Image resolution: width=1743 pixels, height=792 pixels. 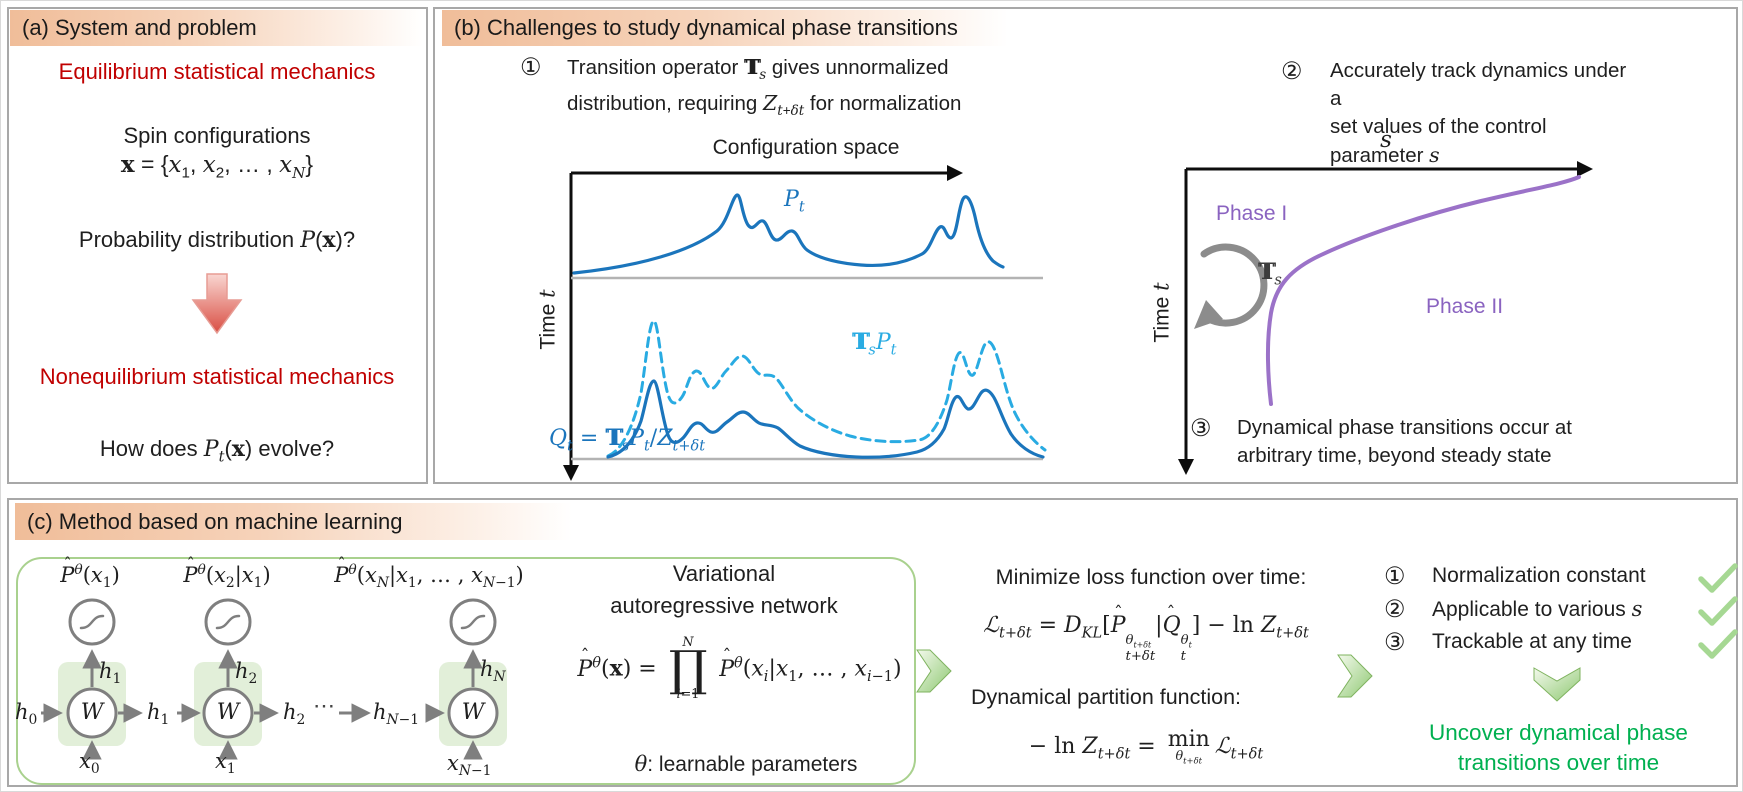 What do you see at coordinates (1558, 762) in the screenshot?
I see `conclusion-line2: transitions over time` at bounding box center [1558, 762].